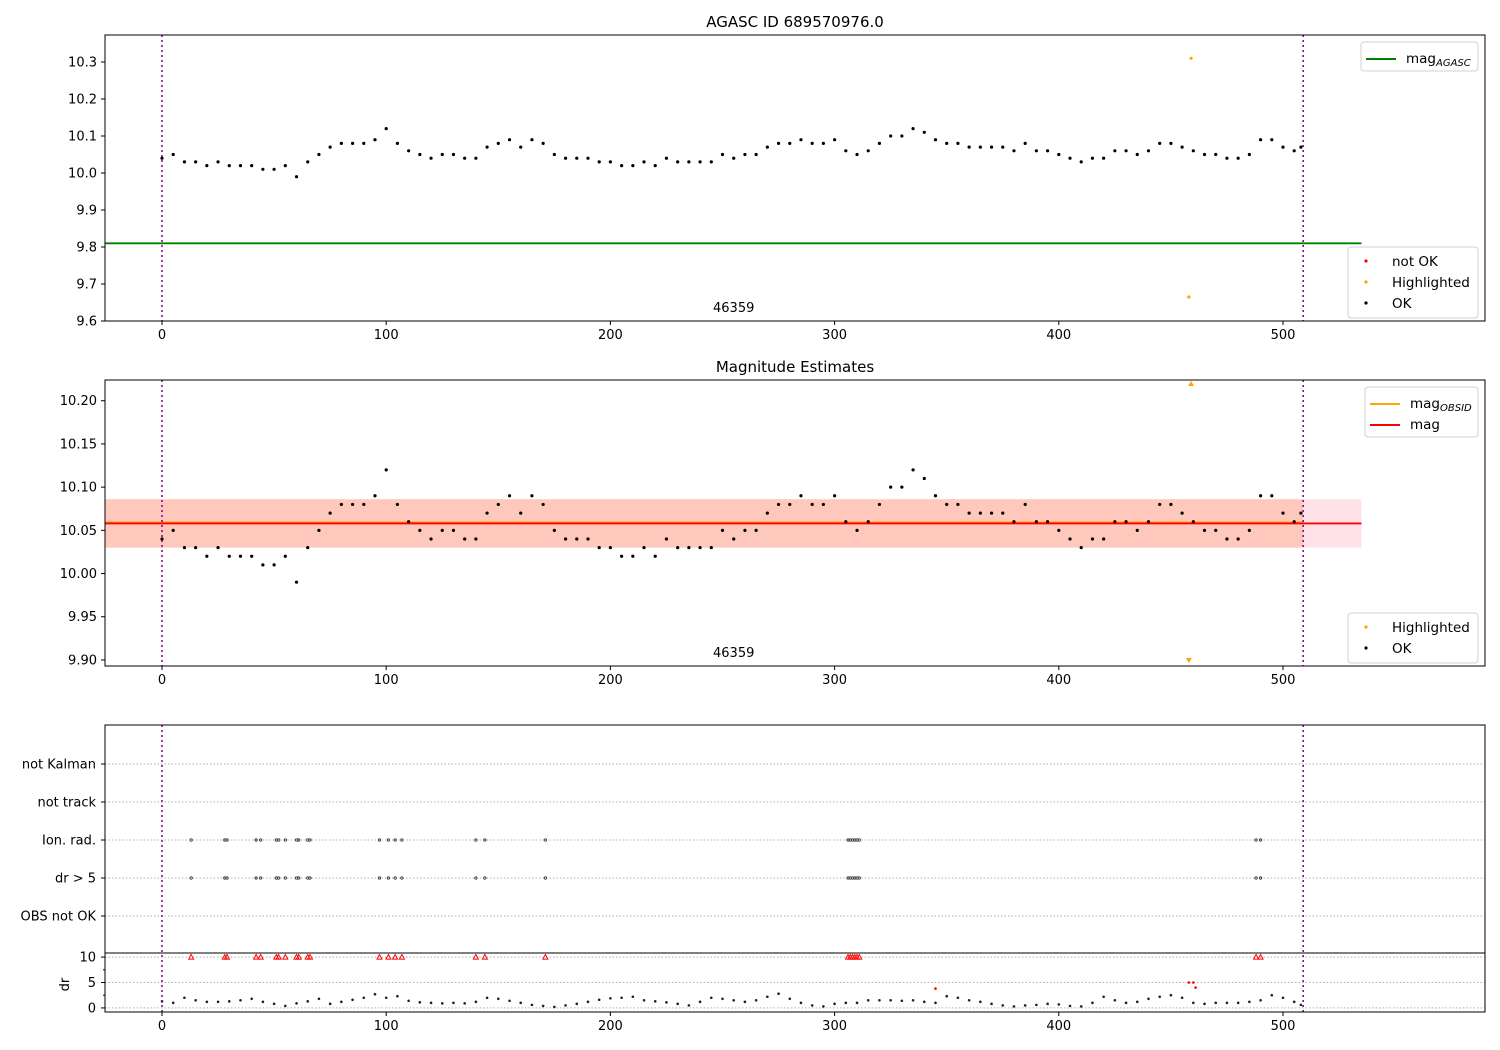 Image resolution: width=1500 pixels, height=1050 pixels. What do you see at coordinates (78, 488) in the screenshot?
I see `y-tick-label: 10.10` at bounding box center [78, 488].